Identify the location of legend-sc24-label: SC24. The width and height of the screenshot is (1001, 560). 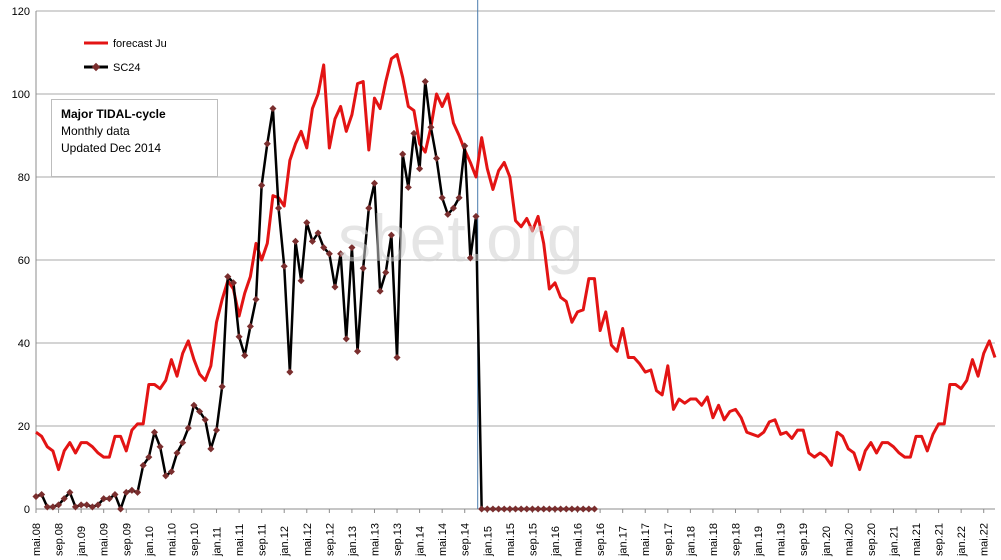
(127, 68).